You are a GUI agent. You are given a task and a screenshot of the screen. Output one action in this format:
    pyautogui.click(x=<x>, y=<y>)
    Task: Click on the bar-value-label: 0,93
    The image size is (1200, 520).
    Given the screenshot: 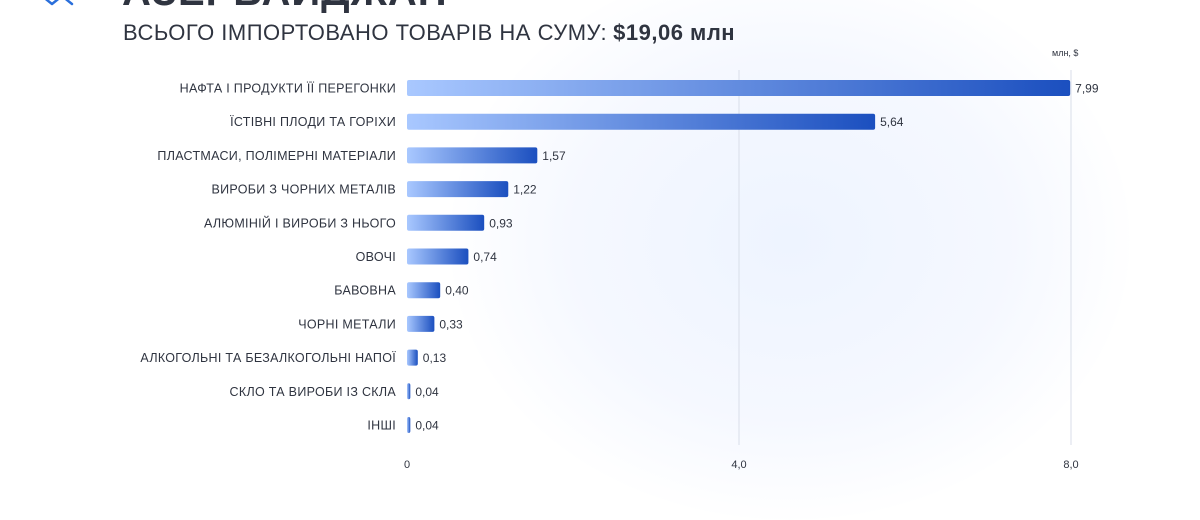 What is the action you would take?
    pyautogui.click(x=501, y=223)
    